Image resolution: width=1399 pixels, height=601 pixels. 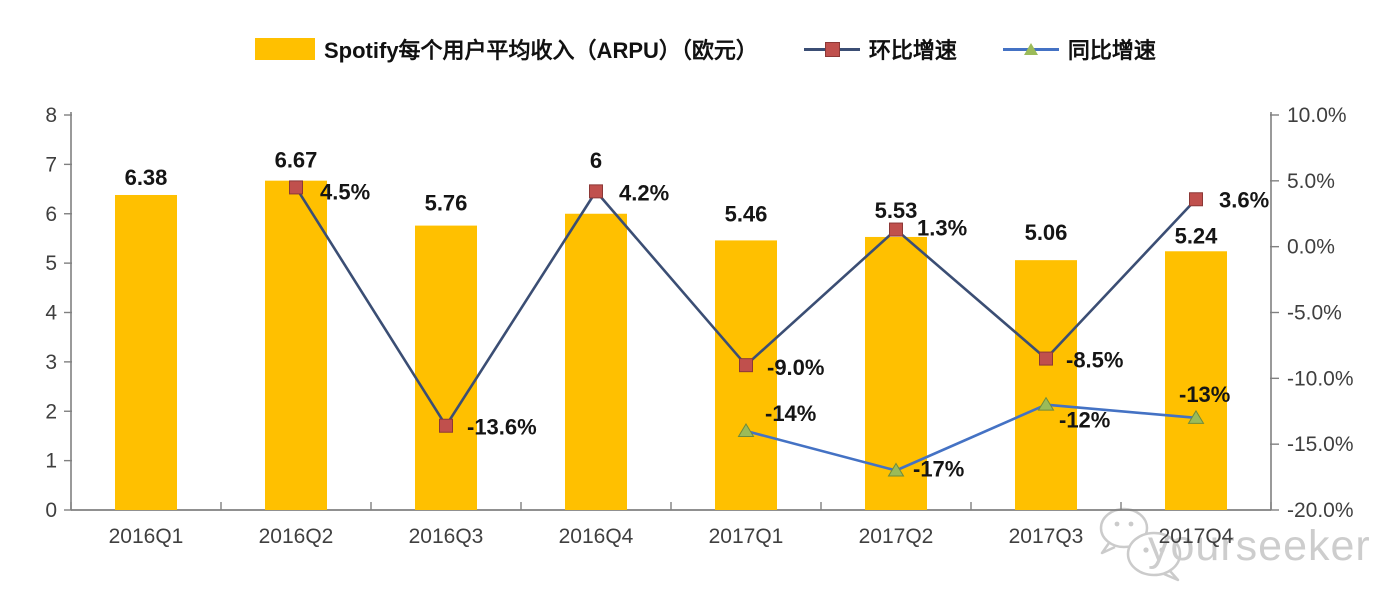 What do you see at coordinates (1320, 510) in the screenshot?
I see `right-axis-tick-label: -20.0%` at bounding box center [1320, 510].